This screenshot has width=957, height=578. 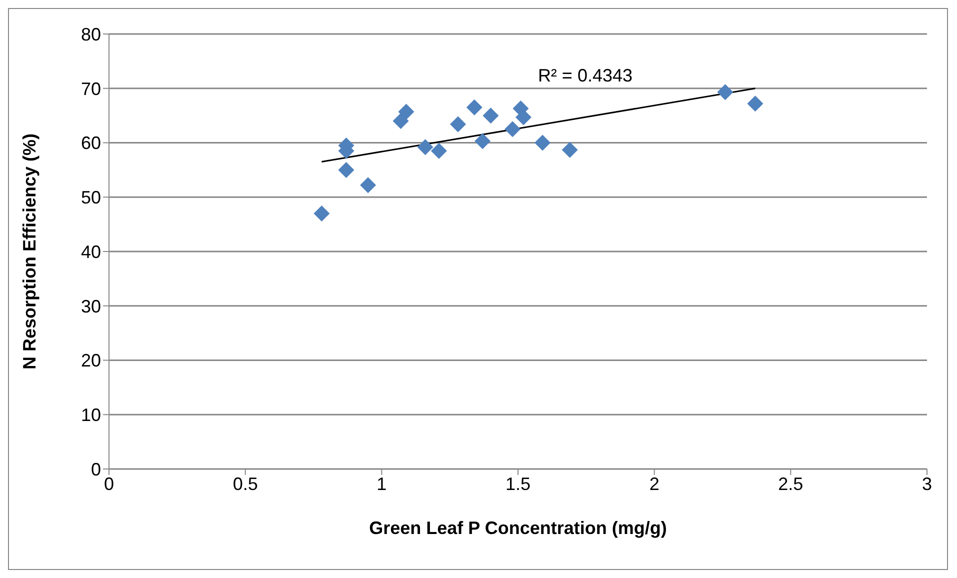 I want to click on x-tick-label: 0.5, so click(x=245, y=484).